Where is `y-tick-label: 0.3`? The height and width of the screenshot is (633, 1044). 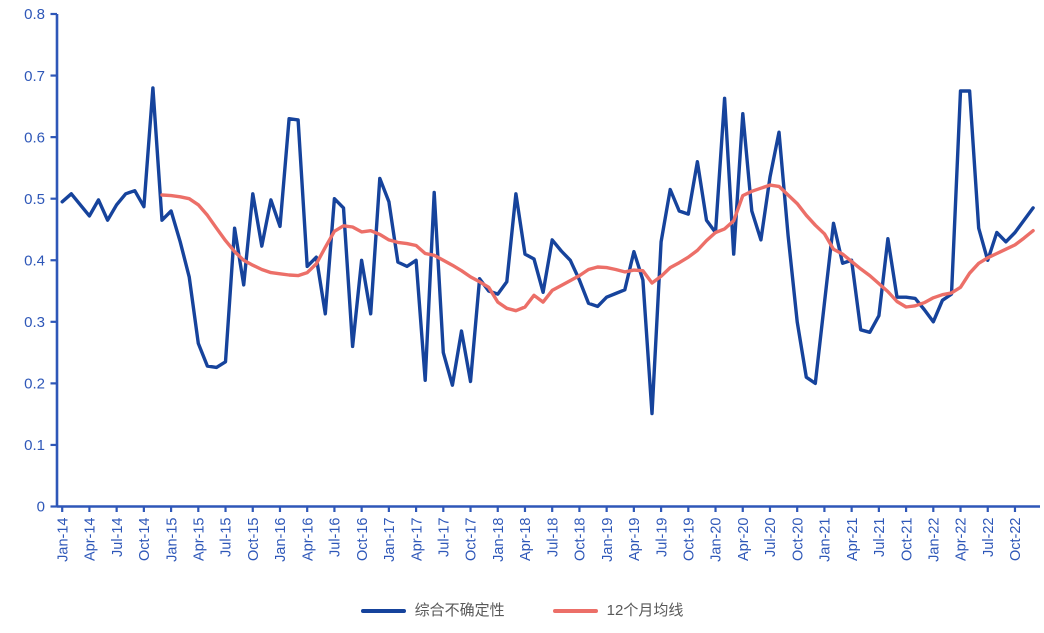 y-tick-label: 0.3 is located at coordinates (34, 322).